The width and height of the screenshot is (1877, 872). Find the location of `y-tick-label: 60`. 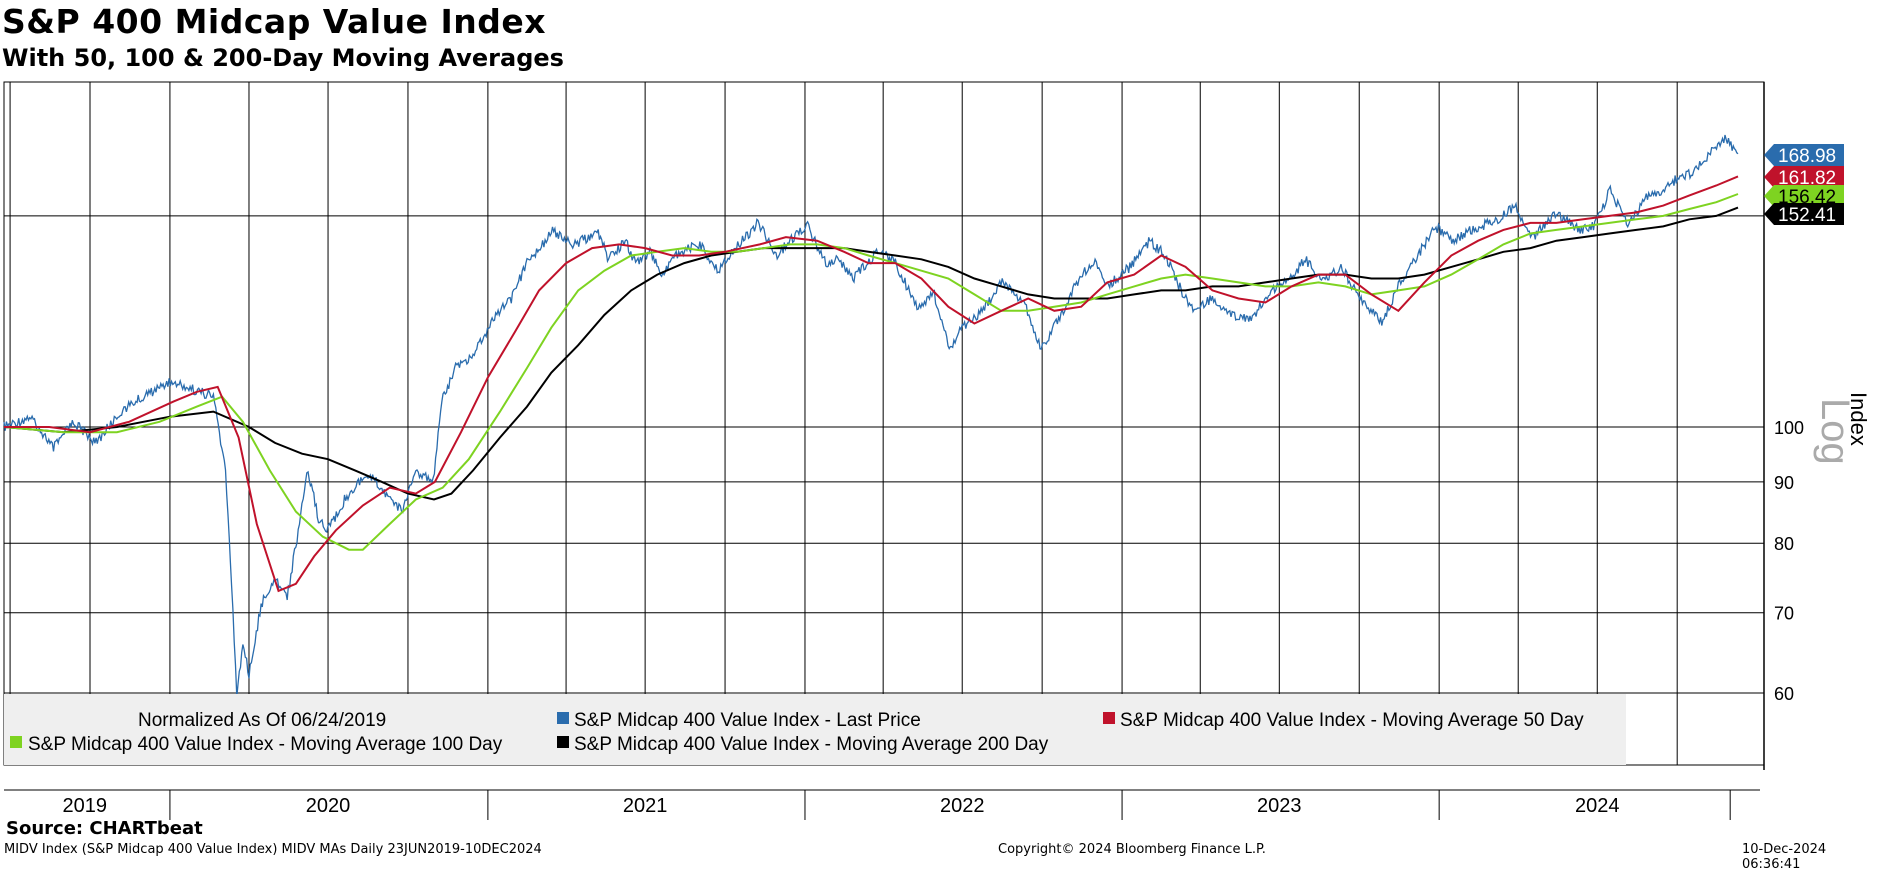

y-tick-label: 60 is located at coordinates (1784, 694).